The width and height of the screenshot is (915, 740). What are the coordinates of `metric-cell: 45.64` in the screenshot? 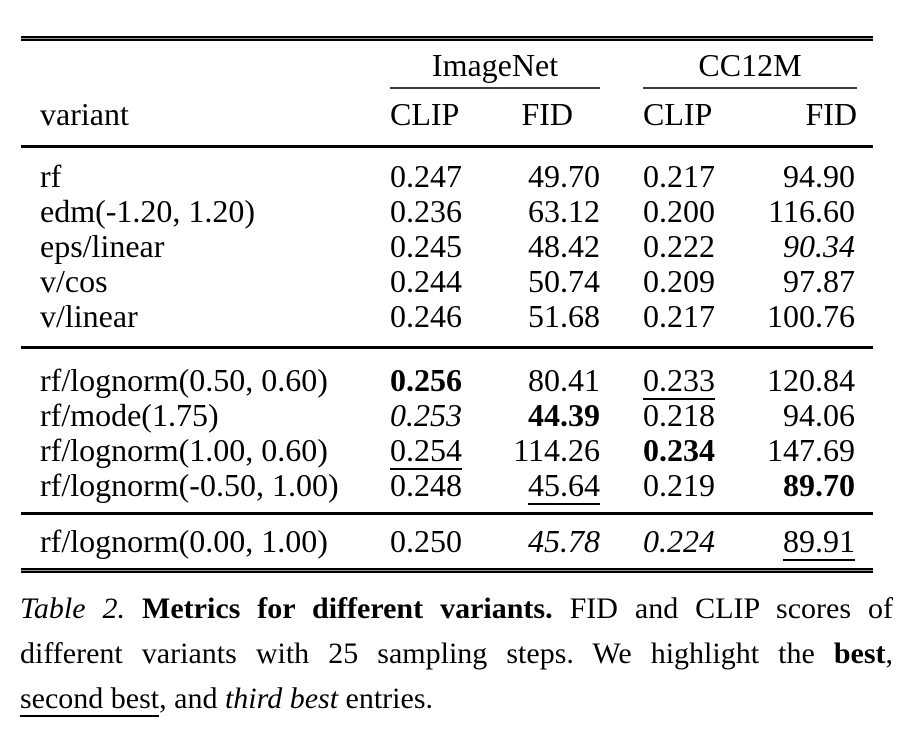 It's located at (532, 486).